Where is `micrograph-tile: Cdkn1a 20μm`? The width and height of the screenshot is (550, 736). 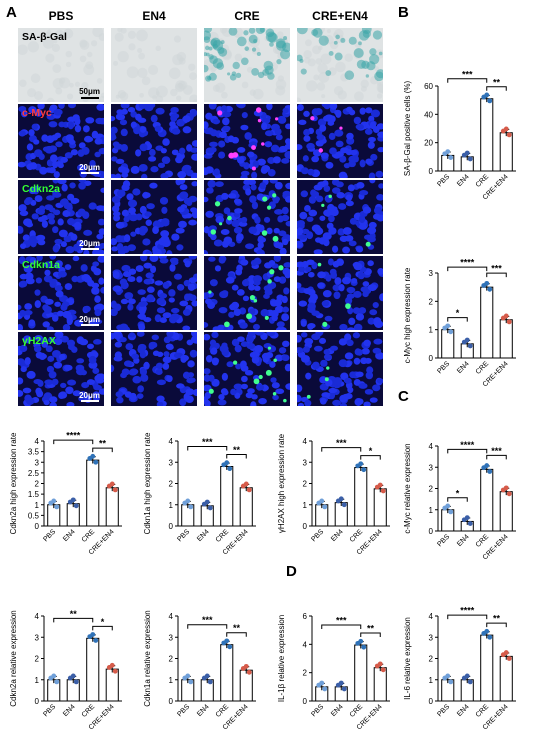 micrograph-tile: Cdkn1a 20μm is located at coordinates (61, 293).